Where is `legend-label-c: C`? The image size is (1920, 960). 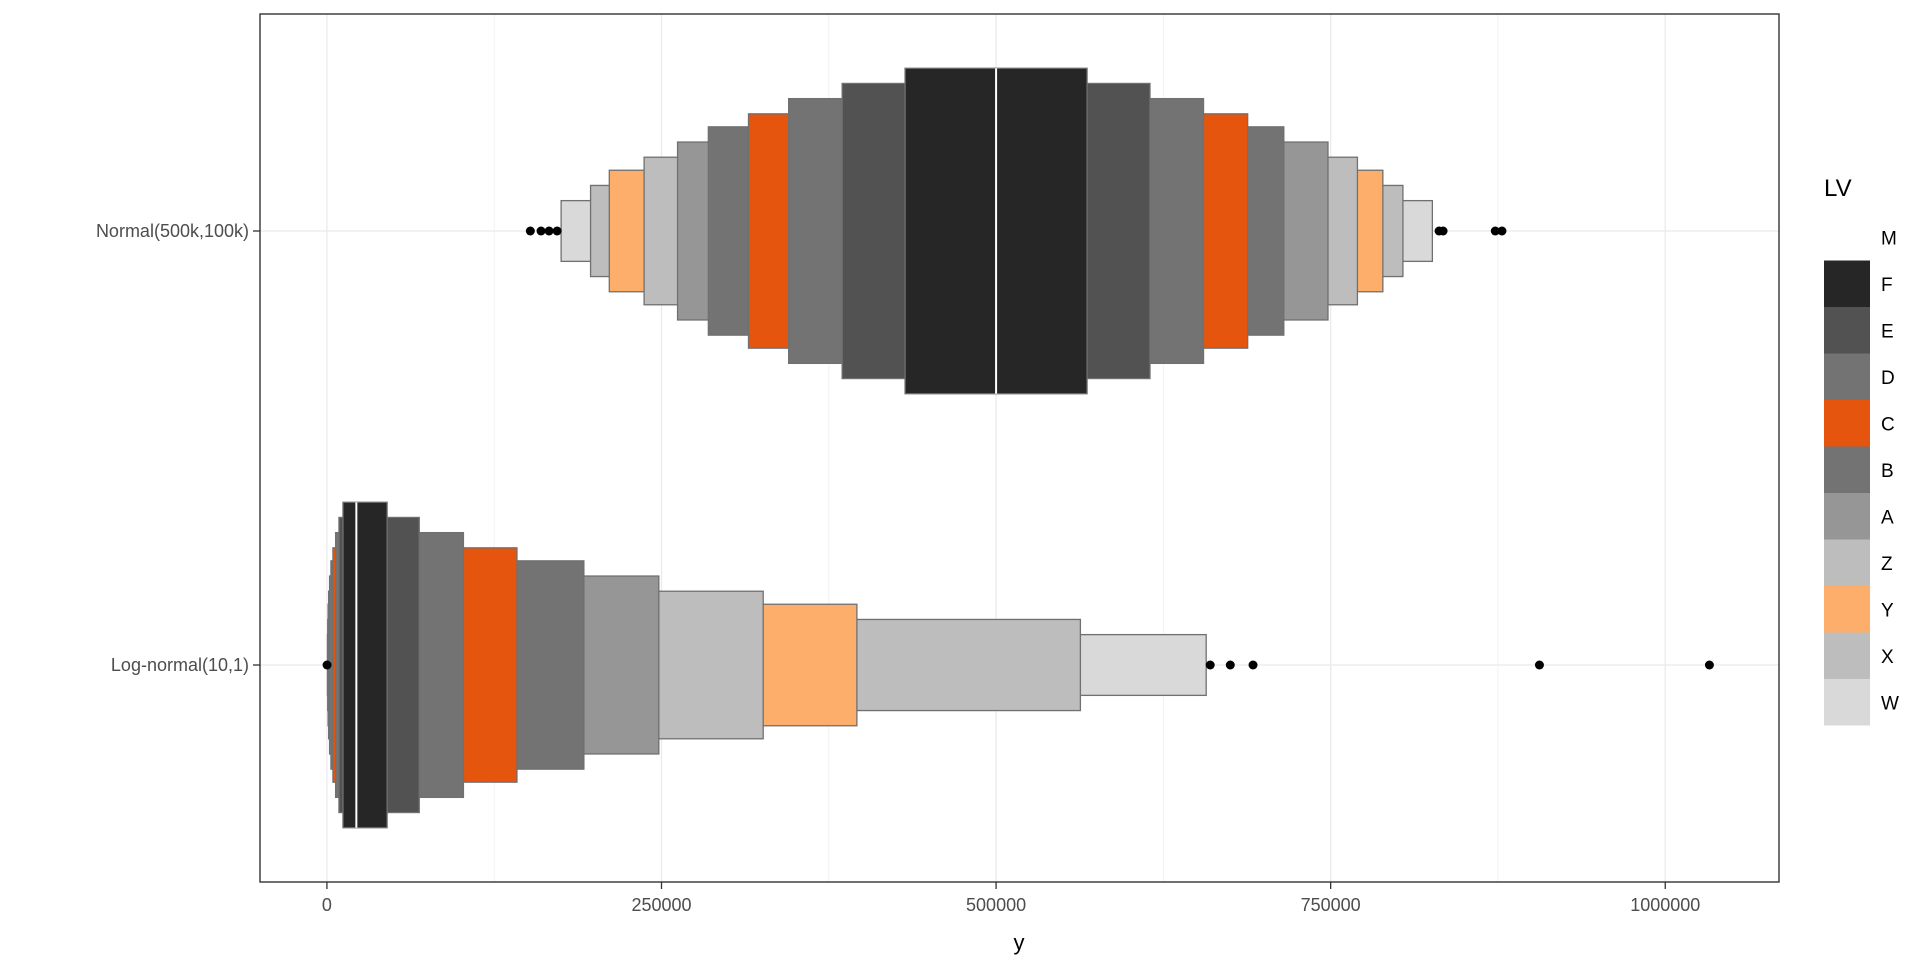 legend-label-c: C is located at coordinates (1888, 424).